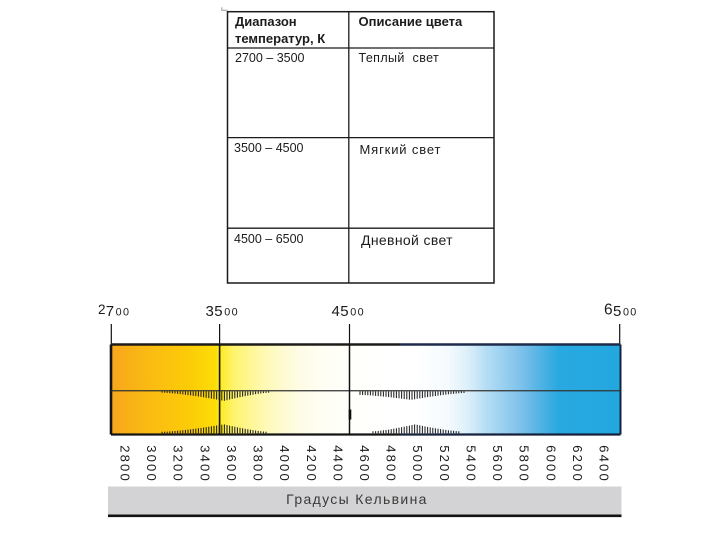 The width and height of the screenshot is (724, 536). What do you see at coordinates (399, 58) in the screenshot?
I see `svg-text: Теплый свет` at bounding box center [399, 58].